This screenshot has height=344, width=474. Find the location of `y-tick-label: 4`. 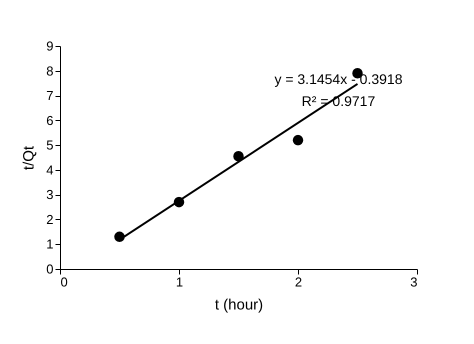

y-tick-label: 4 is located at coordinates (50, 170).